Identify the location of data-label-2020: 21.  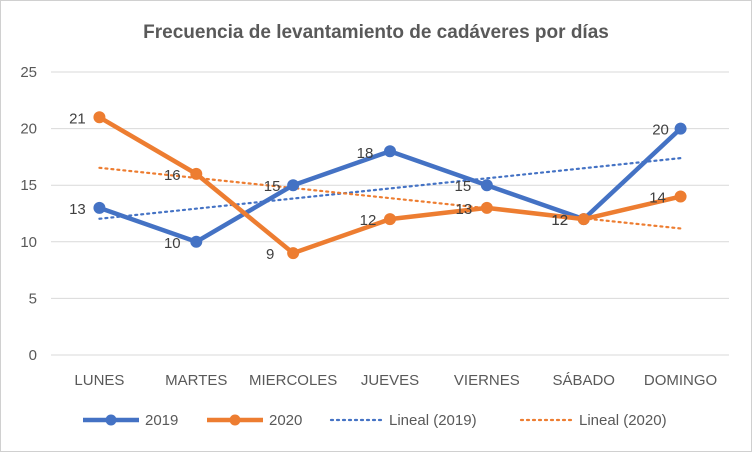
(77, 118).